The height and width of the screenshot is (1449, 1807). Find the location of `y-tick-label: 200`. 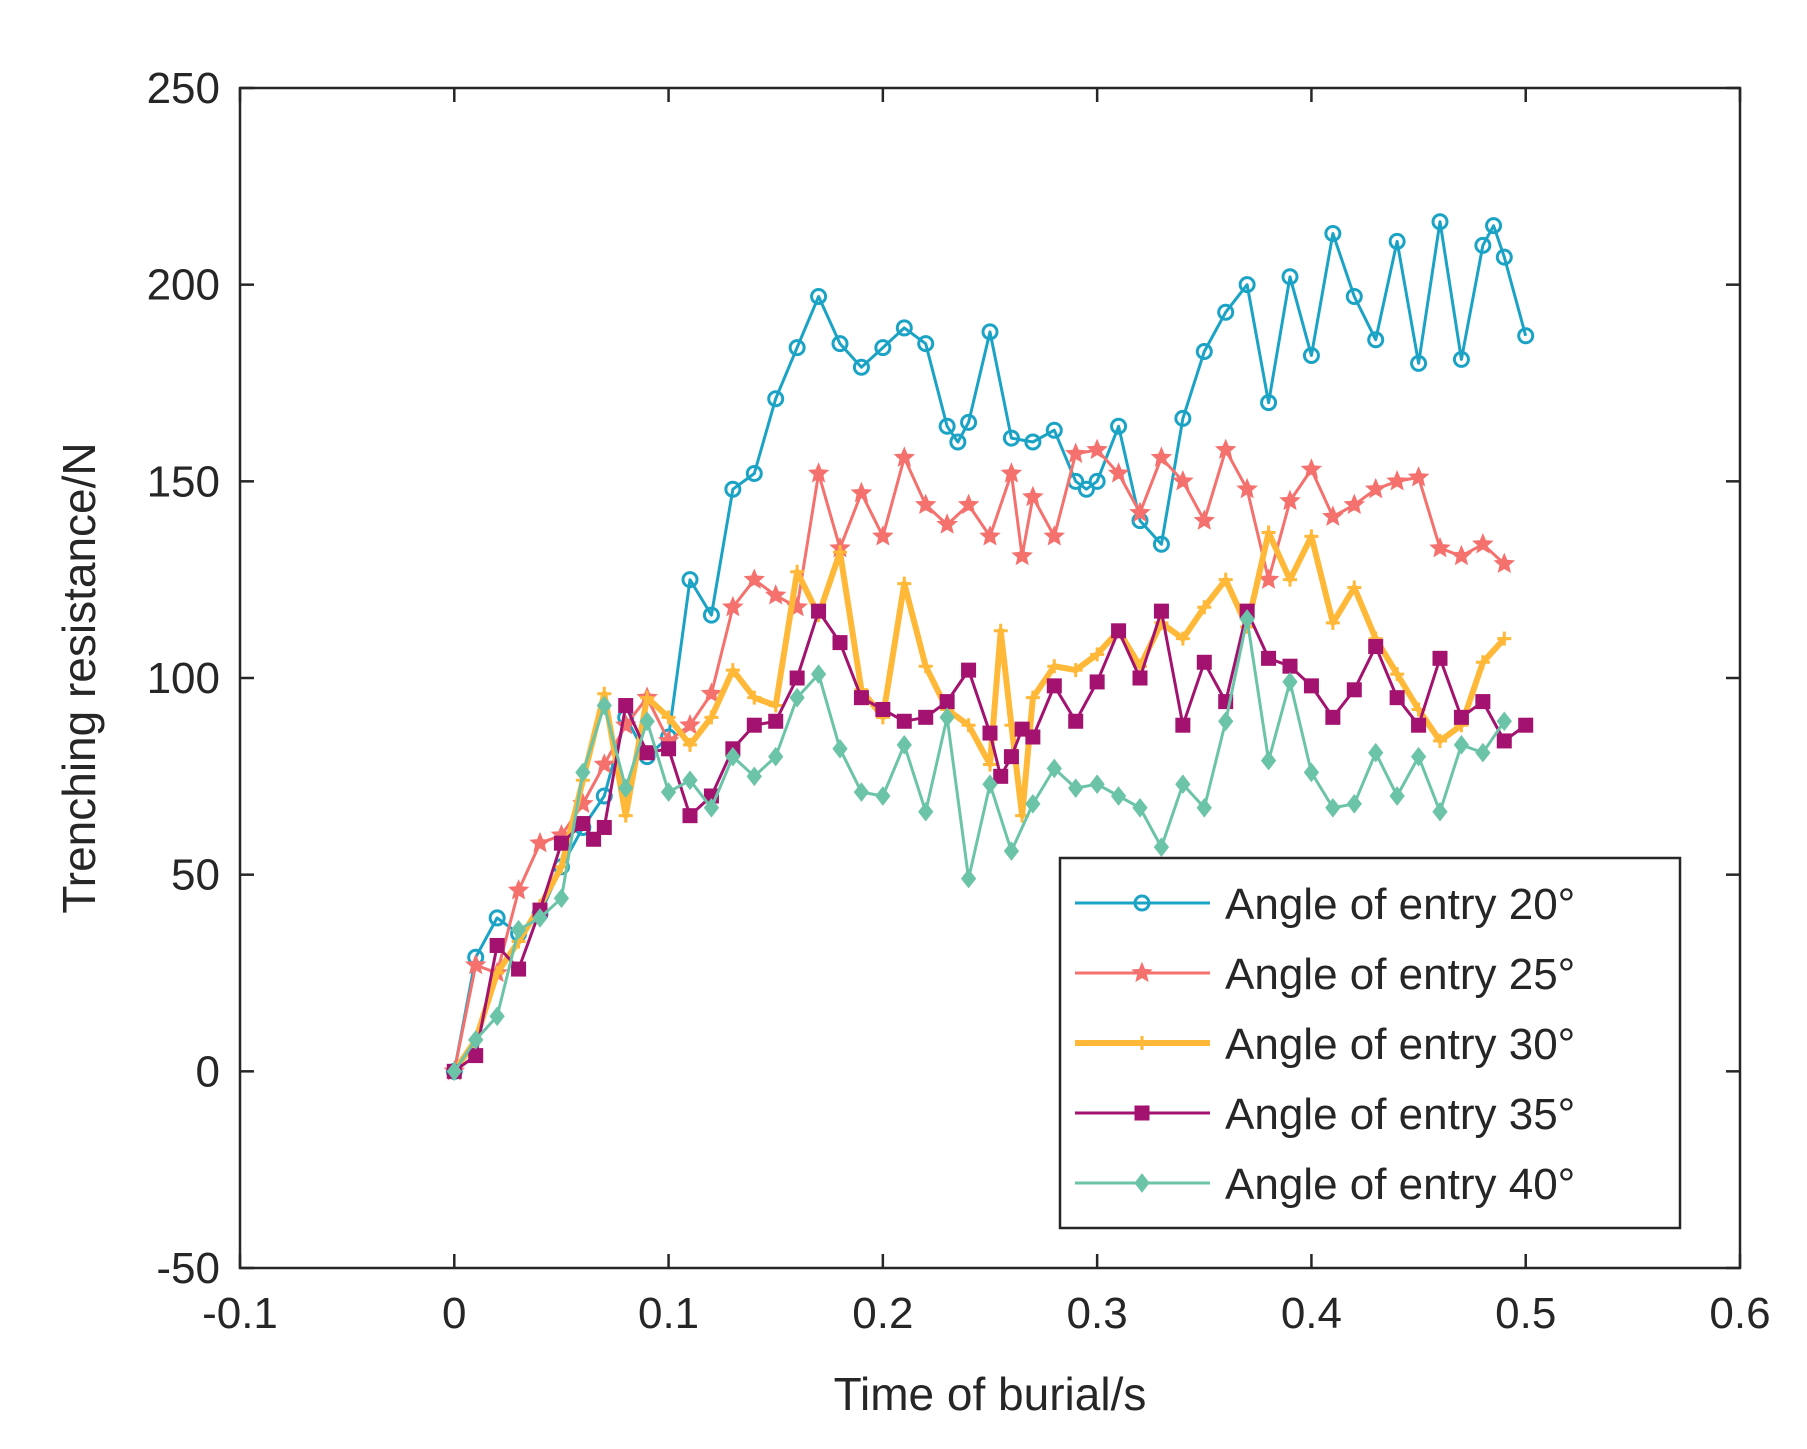

y-tick-label: 200 is located at coordinates (183, 285).